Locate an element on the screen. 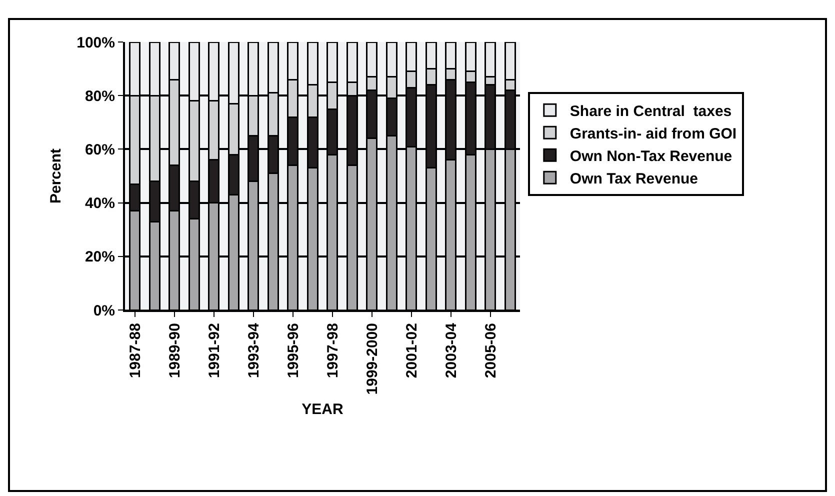 The width and height of the screenshot is (835, 496). x-tick-label: 1993-94 is located at coordinates (253, 350).